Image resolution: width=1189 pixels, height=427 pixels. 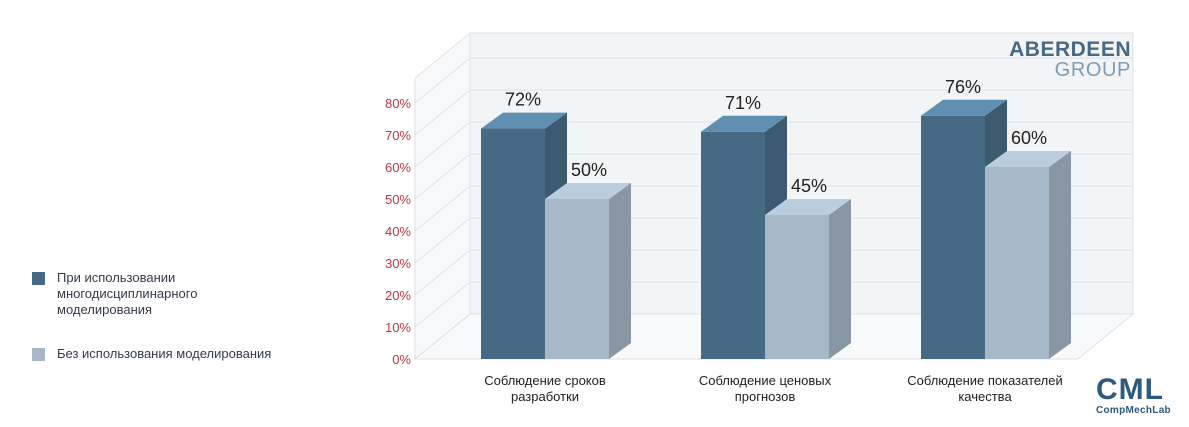 I want to click on x-tick-label: качества, so click(x=985, y=396).